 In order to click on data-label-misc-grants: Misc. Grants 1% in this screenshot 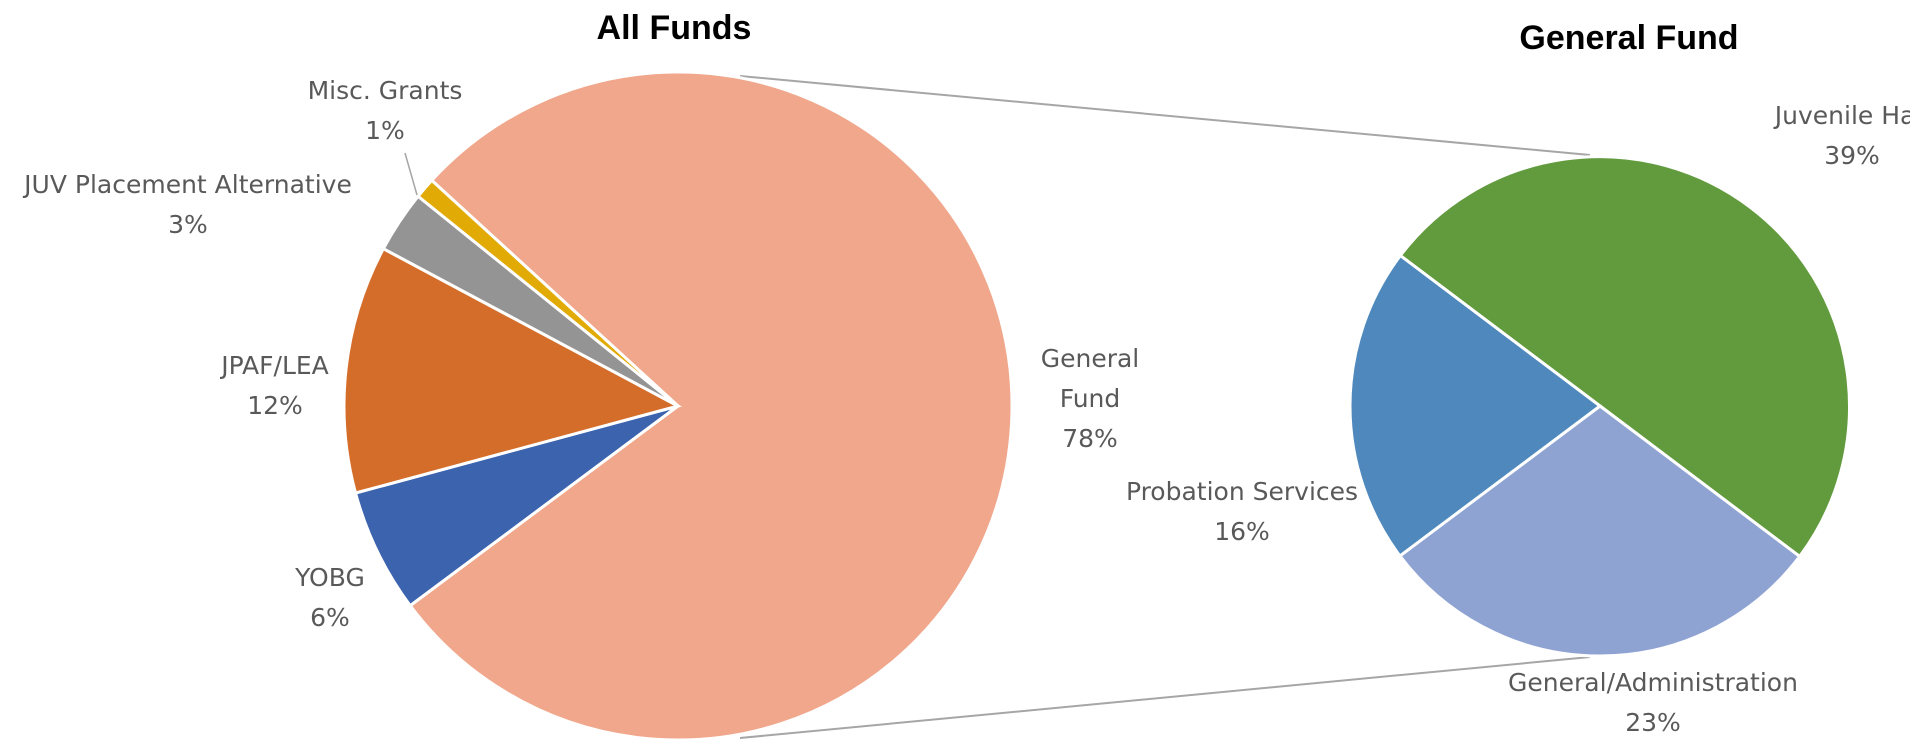, I will do `click(385, 110)`.